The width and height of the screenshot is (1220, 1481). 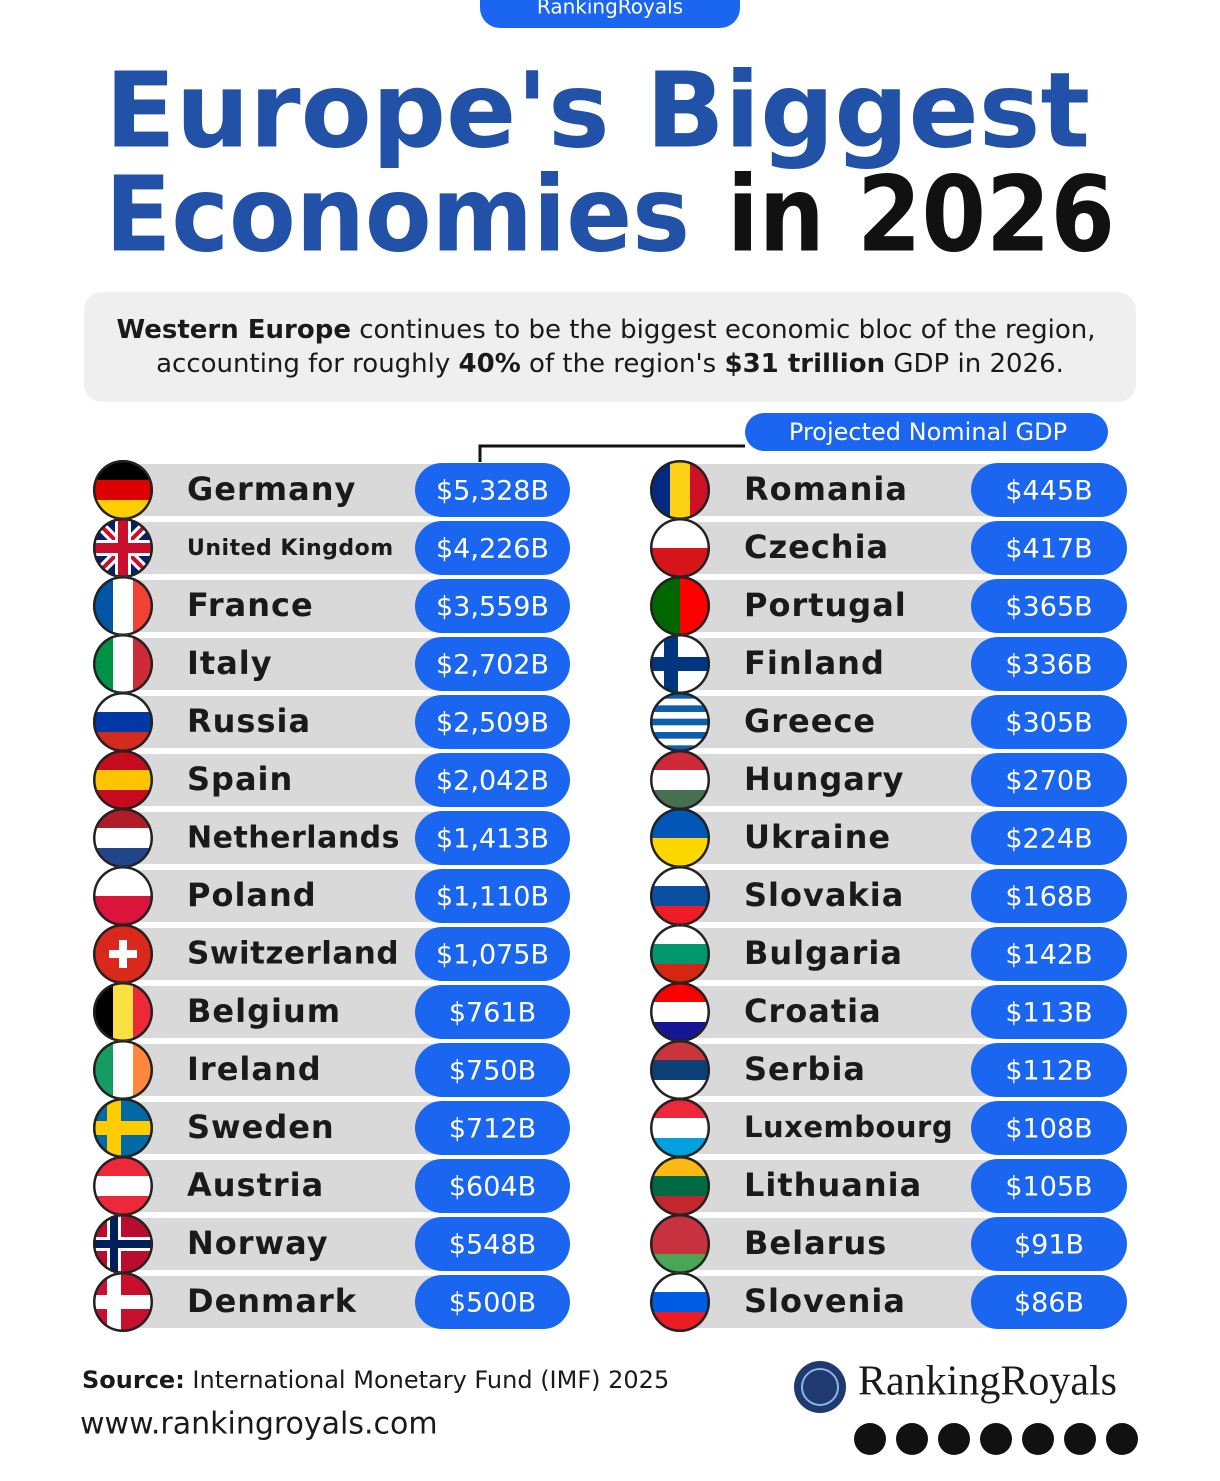 I want to click on brand: RankingRoyals, so click(x=987, y=1382).